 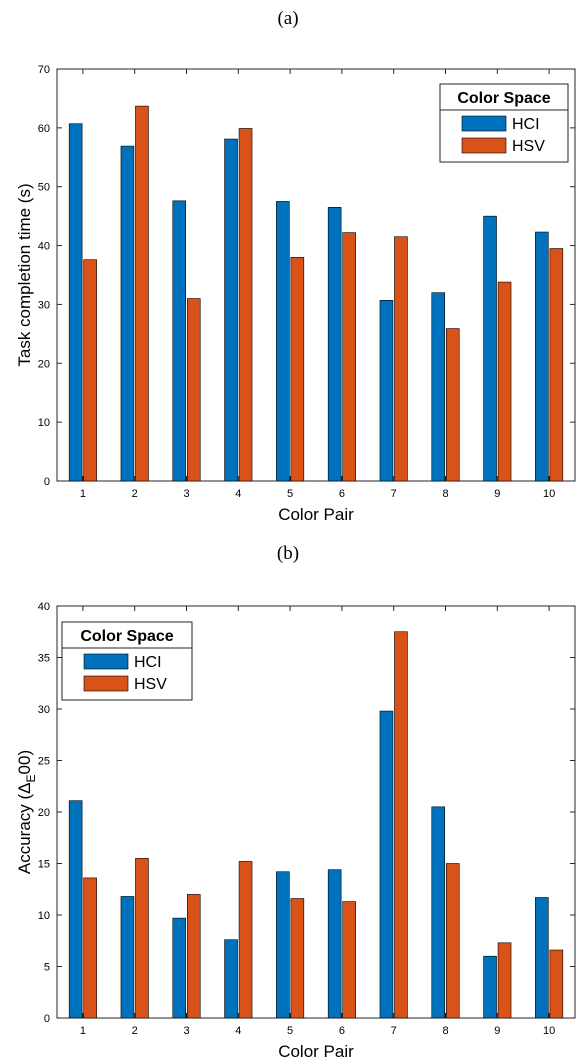 What do you see at coordinates (44, 659) in the screenshot?
I see `y-tick-label: 35` at bounding box center [44, 659].